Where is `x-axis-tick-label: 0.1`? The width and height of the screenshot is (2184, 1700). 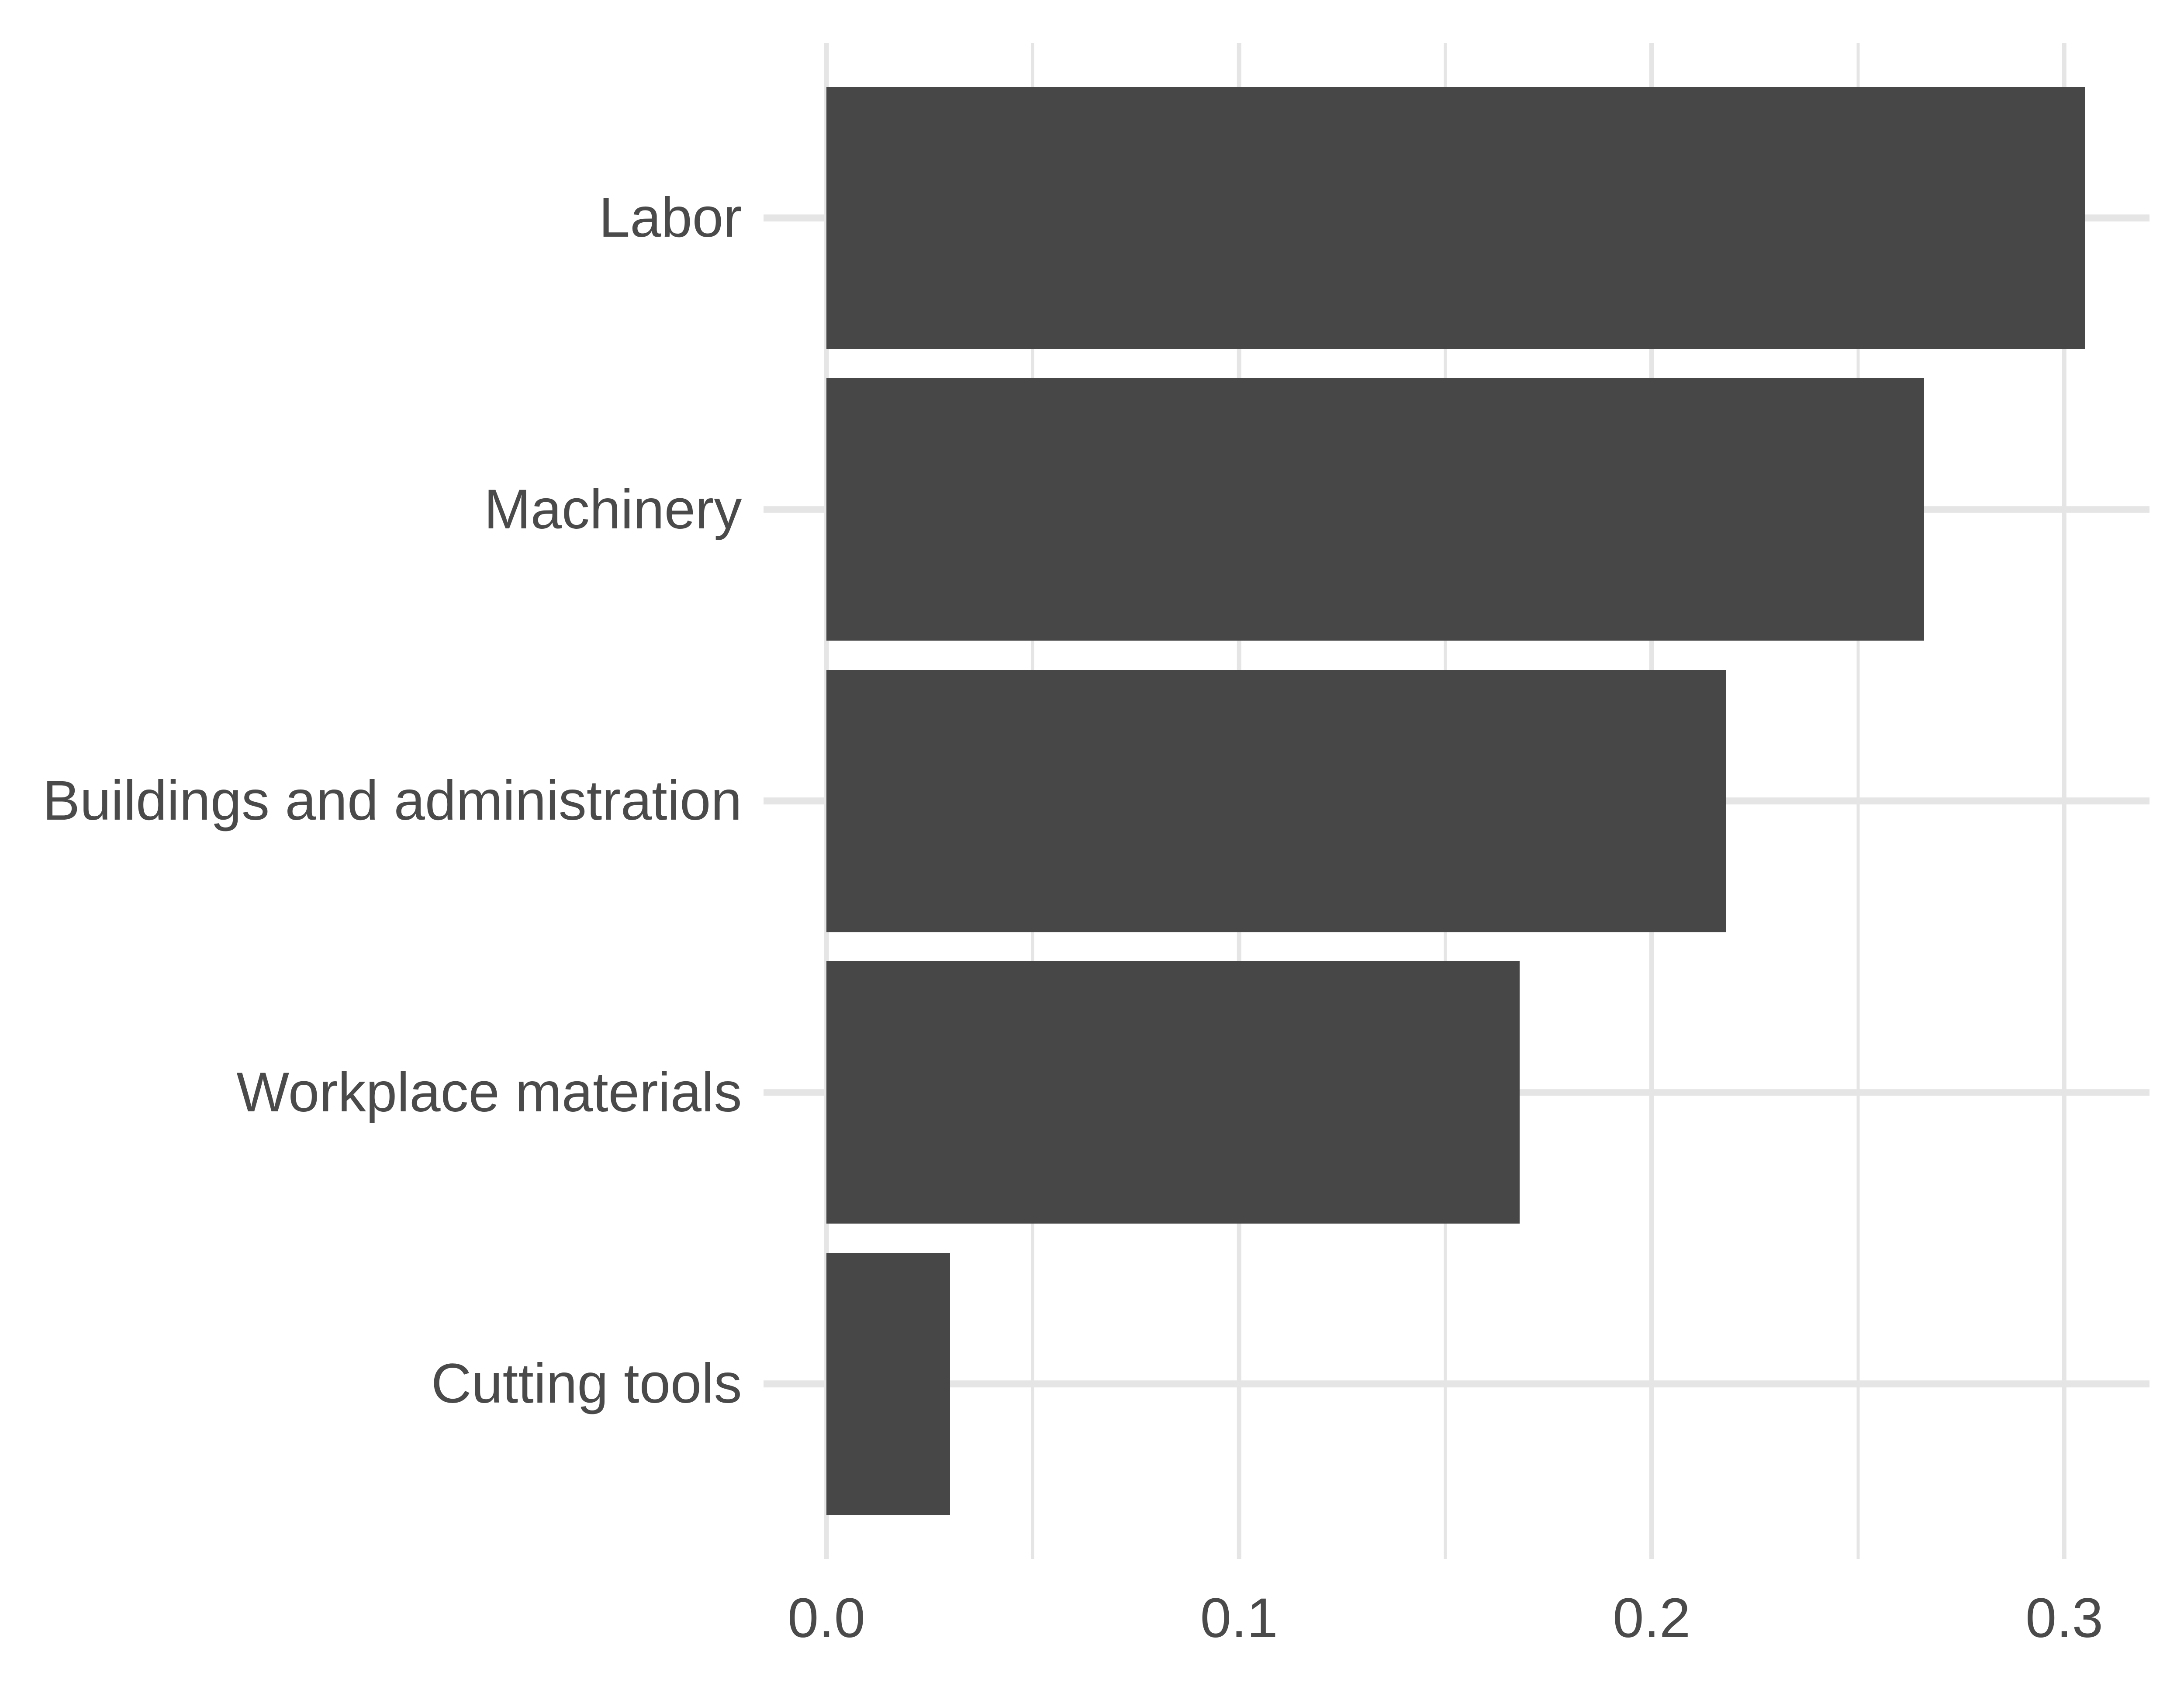 x-axis-tick-label: 0.1 is located at coordinates (1239, 1618).